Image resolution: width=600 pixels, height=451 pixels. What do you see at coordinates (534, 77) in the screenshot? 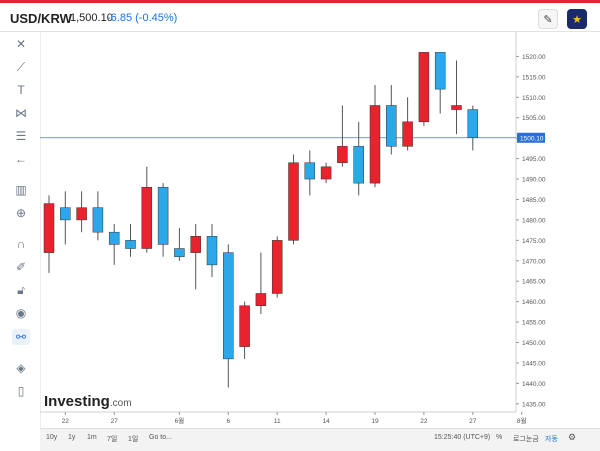
I see `y-tick-label: 1515.00` at bounding box center [534, 77].